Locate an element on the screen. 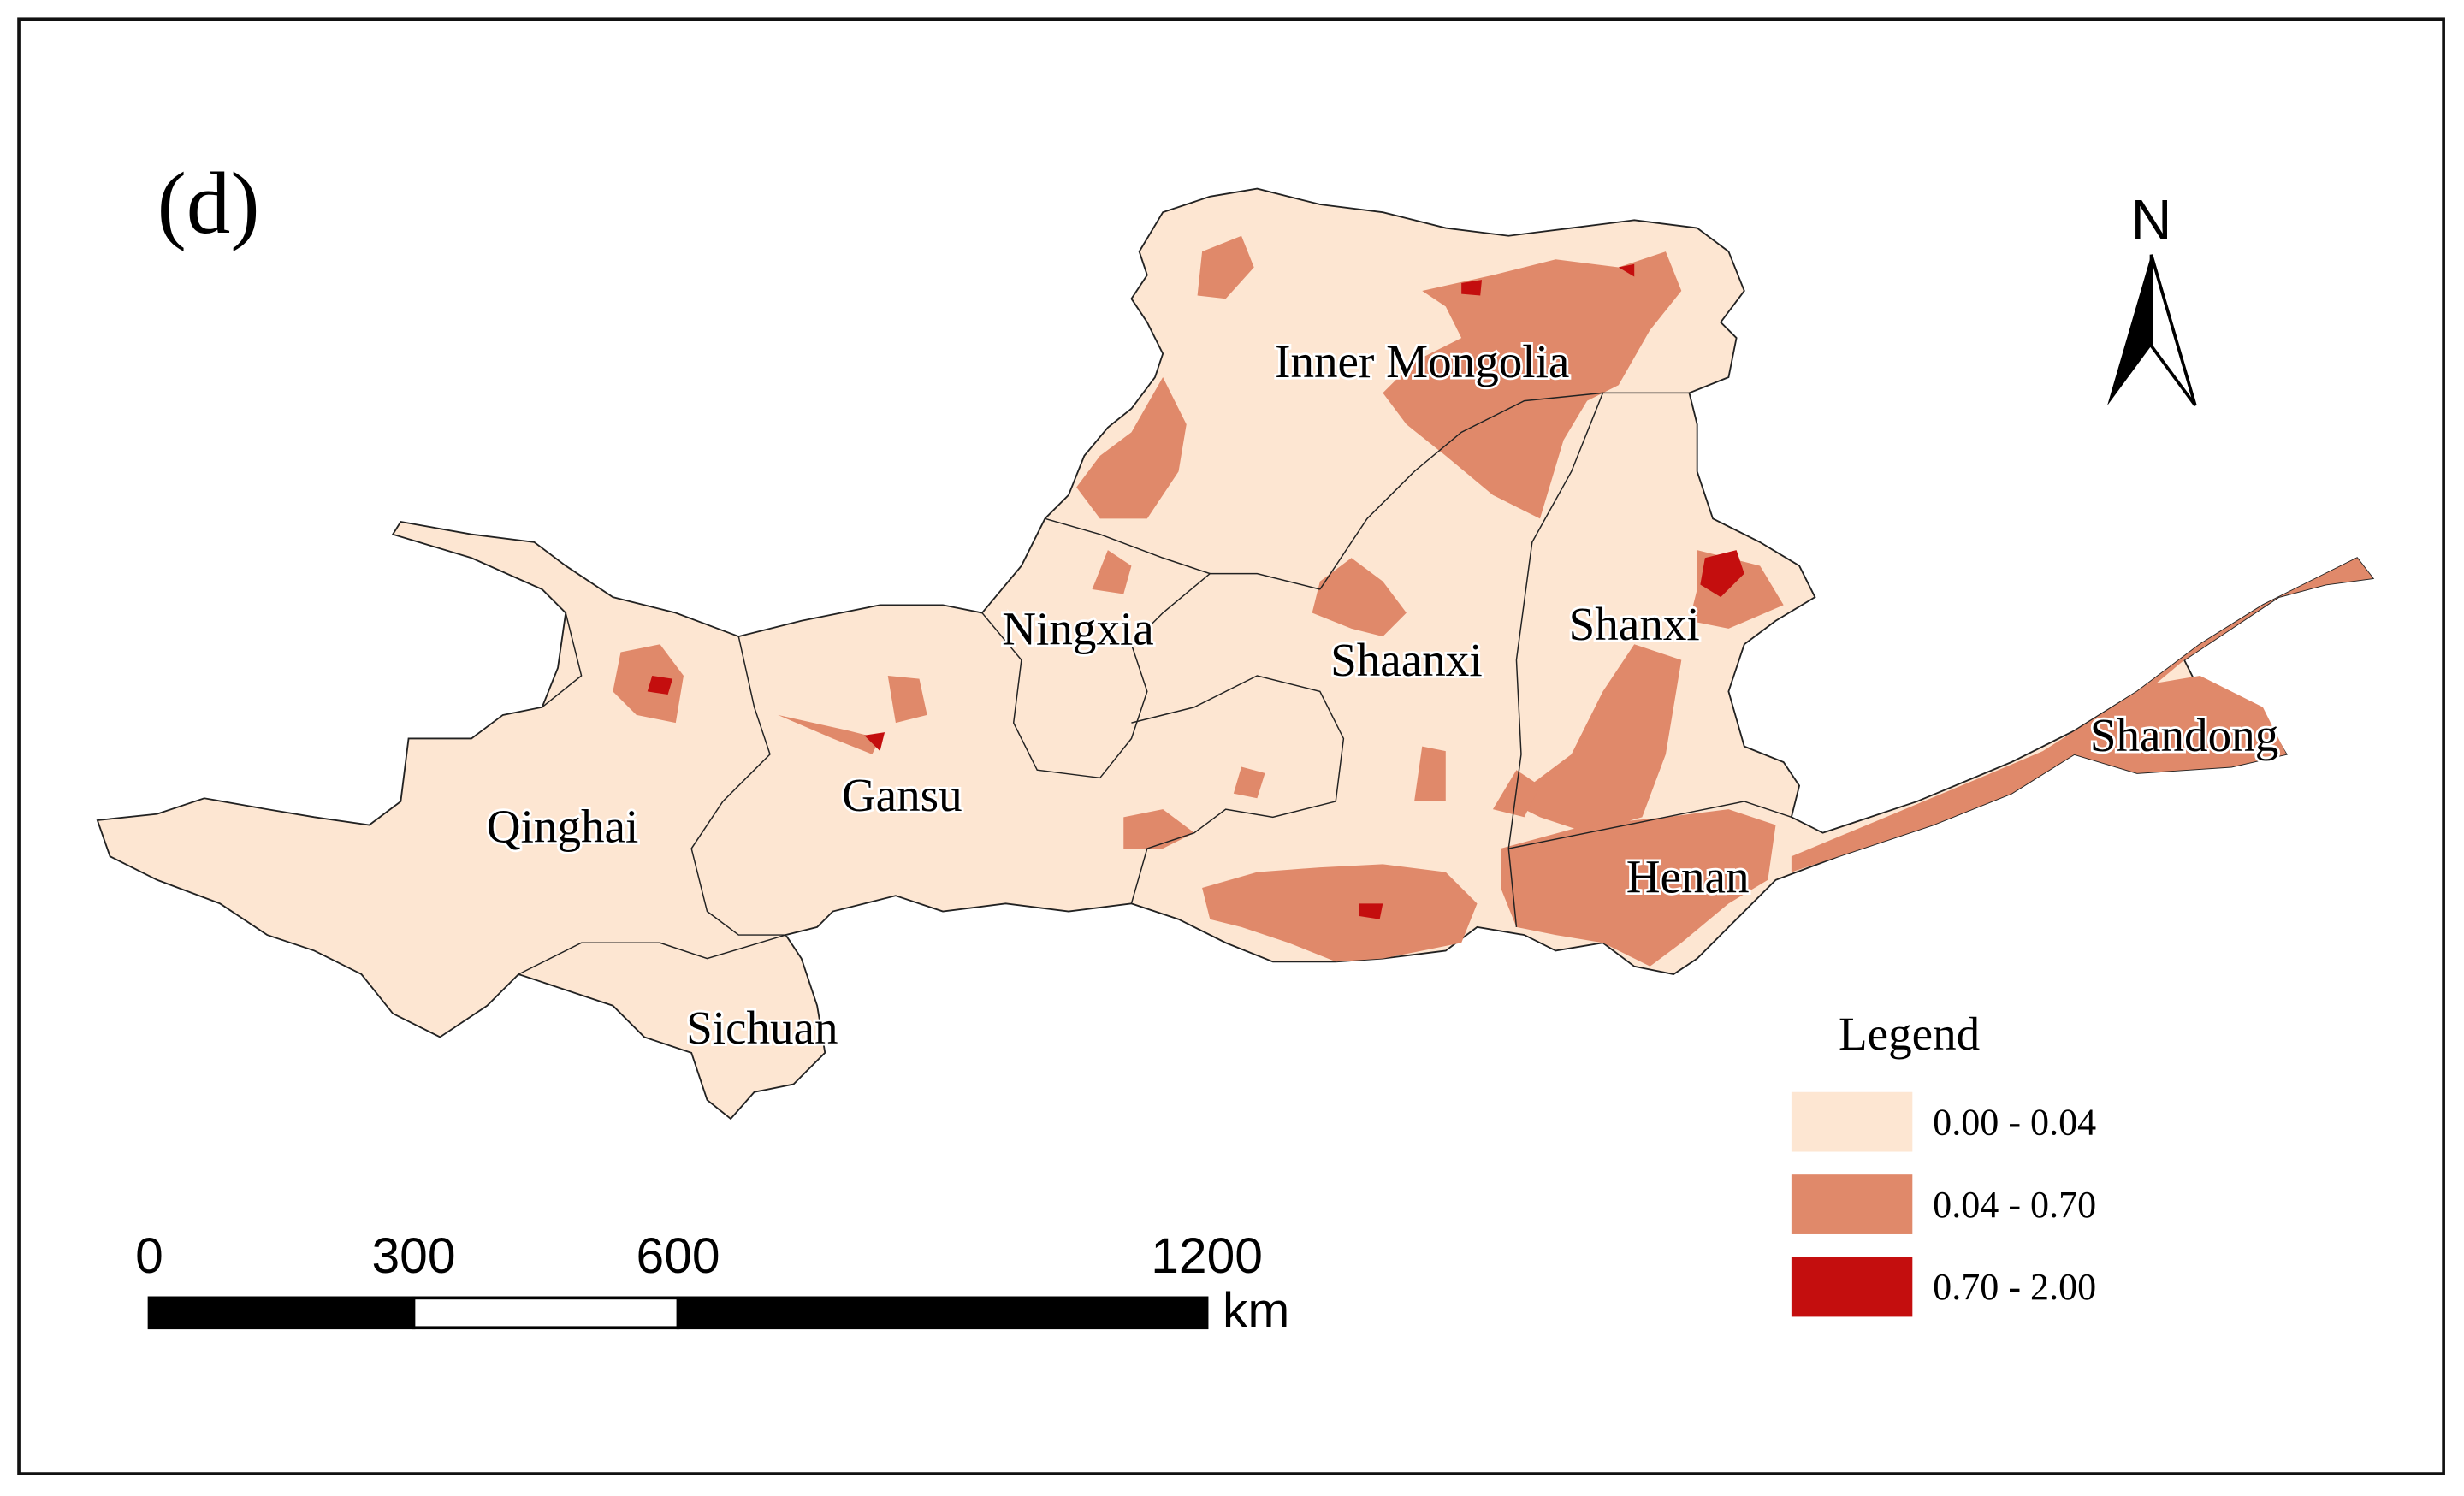 The image size is (2464, 1496). scale-label: 0 is located at coordinates (149, 1256).